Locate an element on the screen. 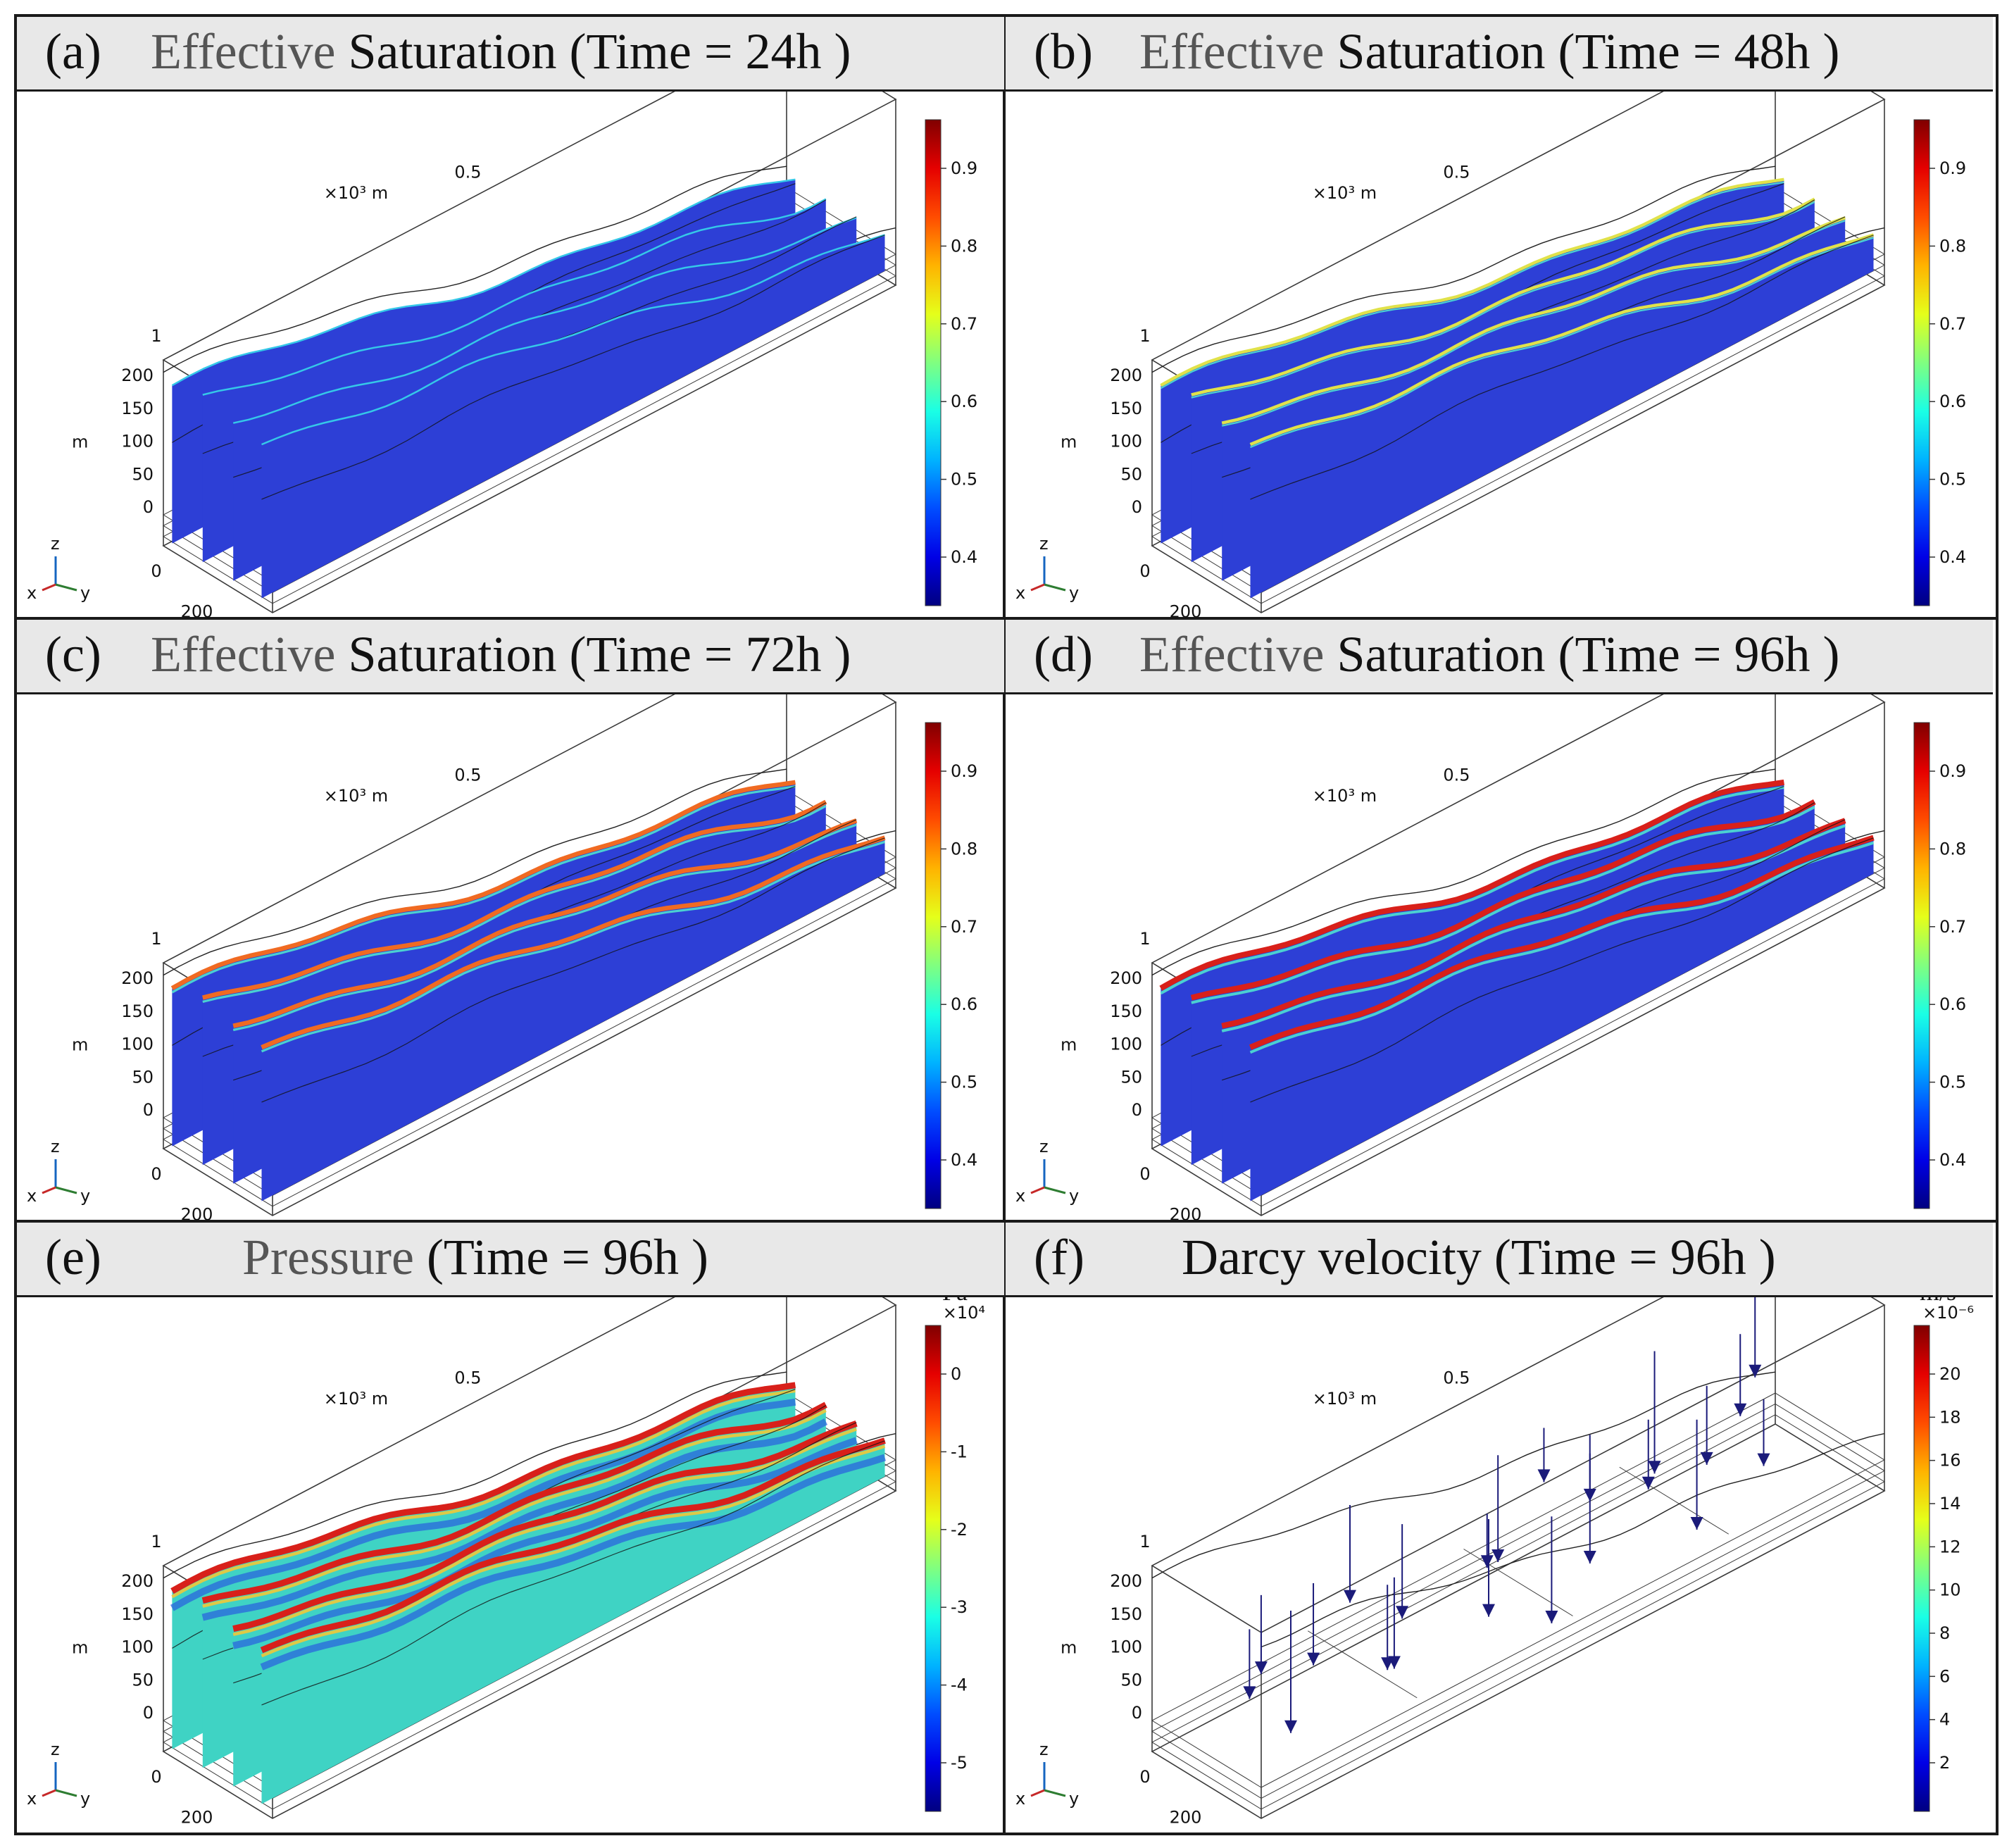 The width and height of the screenshot is (2014, 1848). colorbar-tick-label: -4 is located at coordinates (959, 1685).